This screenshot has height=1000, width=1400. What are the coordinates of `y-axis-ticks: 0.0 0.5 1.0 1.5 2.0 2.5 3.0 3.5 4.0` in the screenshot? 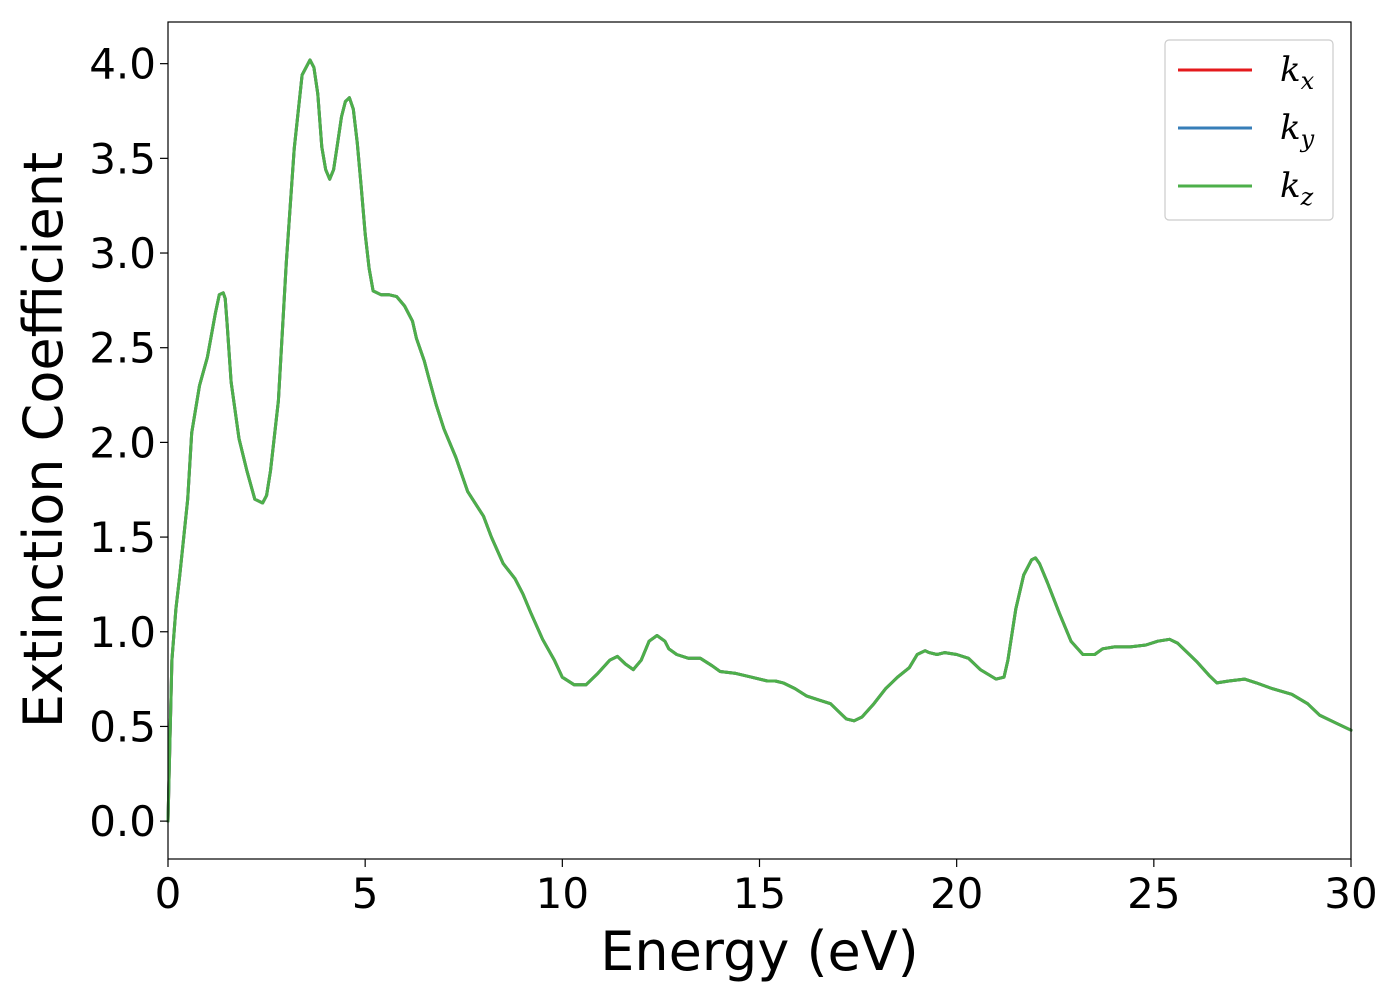 It's located at (128, 443).